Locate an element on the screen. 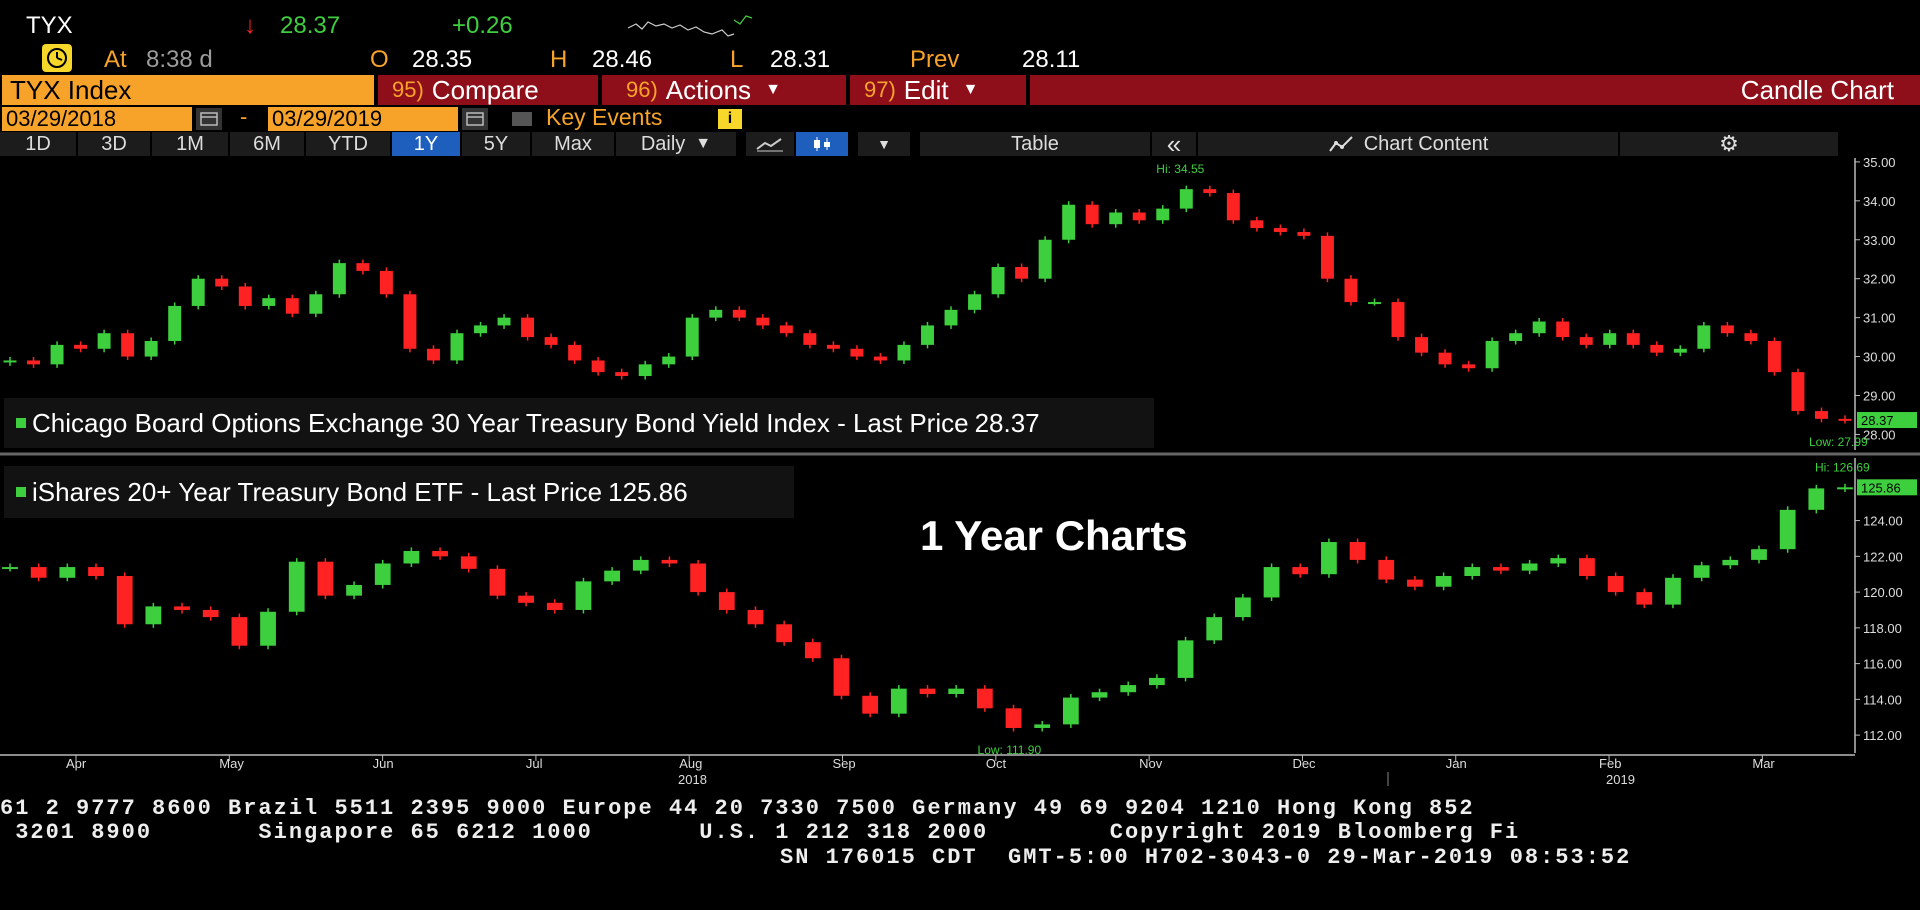  low-annotation: Low: 27.99 is located at coordinates (1838, 442).